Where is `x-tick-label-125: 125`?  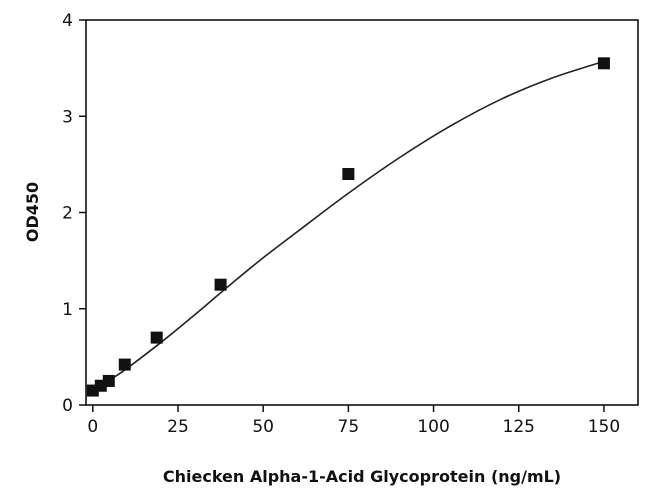 x-tick-label-125: 125 is located at coordinates (519, 427).